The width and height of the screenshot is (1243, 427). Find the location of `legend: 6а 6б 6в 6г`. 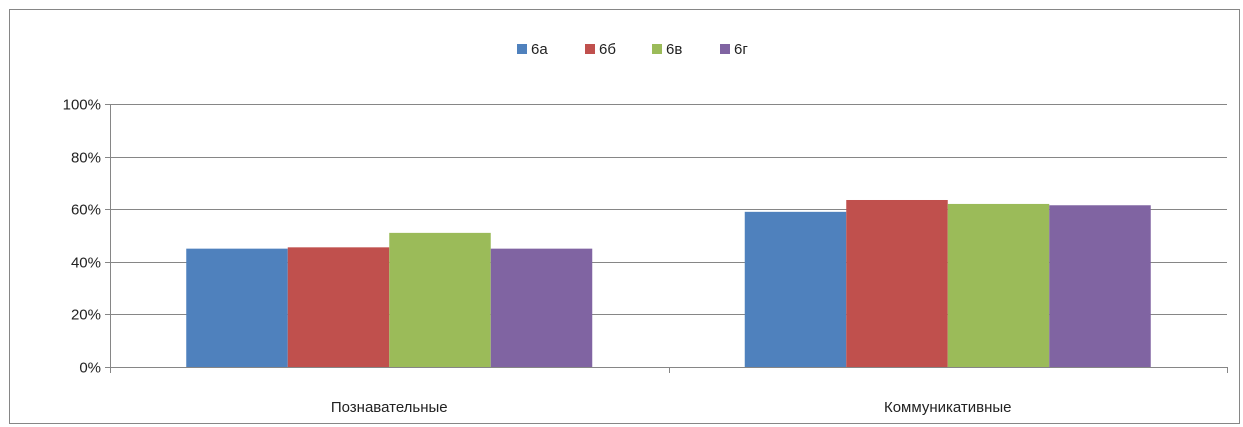

legend: 6а 6б 6в 6г is located at coordinates (632, 49).